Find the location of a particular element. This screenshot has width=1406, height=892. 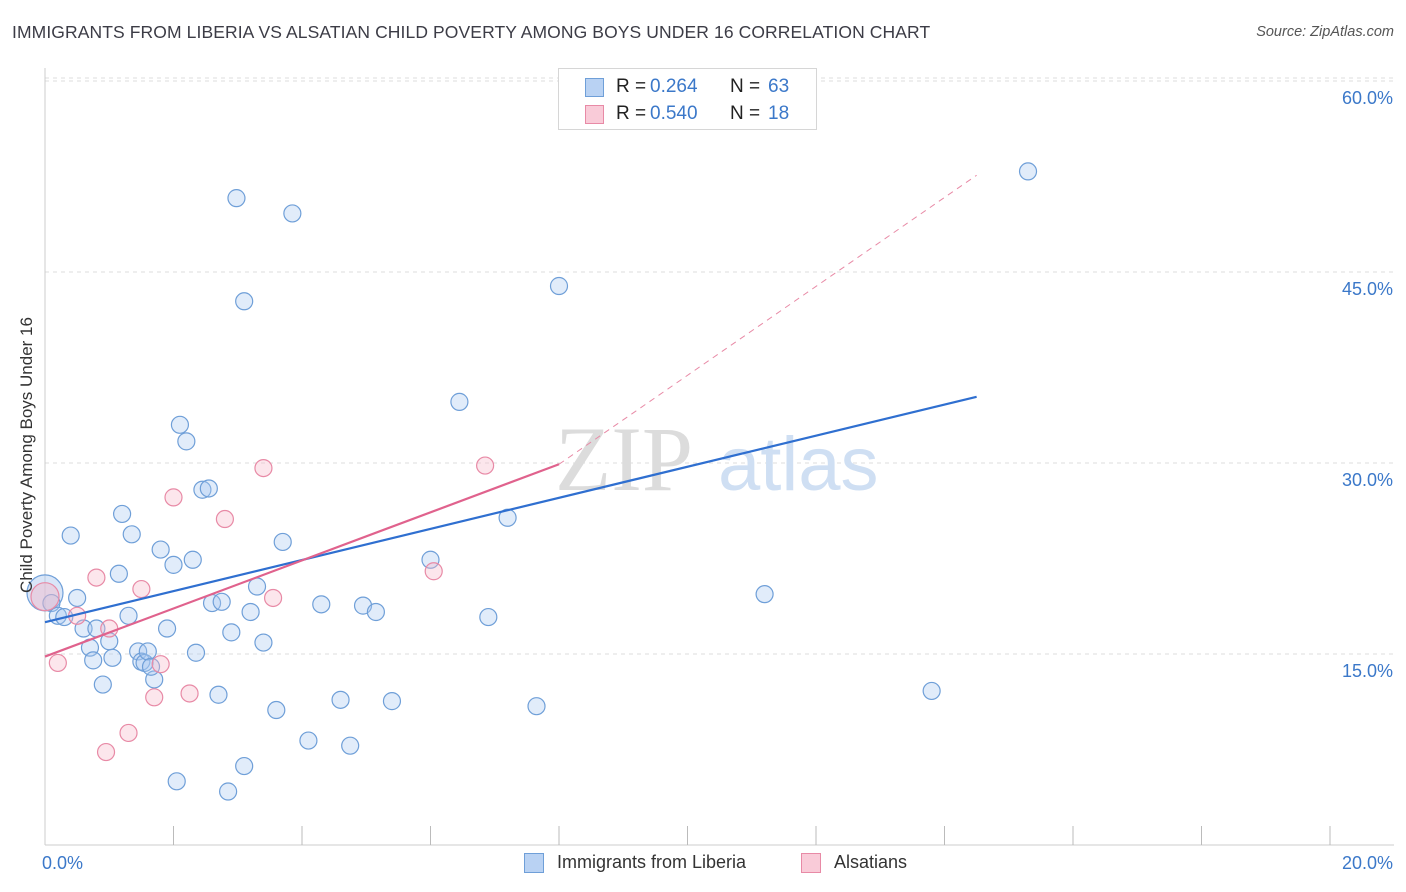

watermark-atlas: atlas is located at coordinates (798, 464).